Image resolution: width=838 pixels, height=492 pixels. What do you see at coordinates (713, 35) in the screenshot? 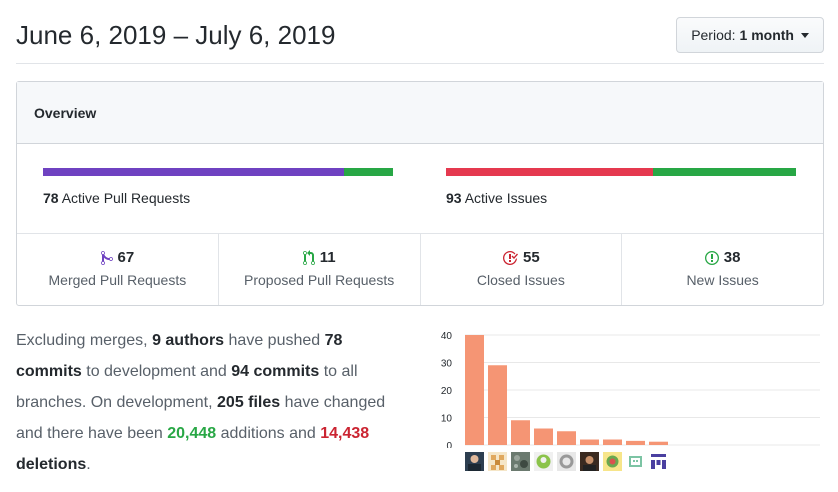
I see `period-label: Period:` at bounding box center [713, 35].